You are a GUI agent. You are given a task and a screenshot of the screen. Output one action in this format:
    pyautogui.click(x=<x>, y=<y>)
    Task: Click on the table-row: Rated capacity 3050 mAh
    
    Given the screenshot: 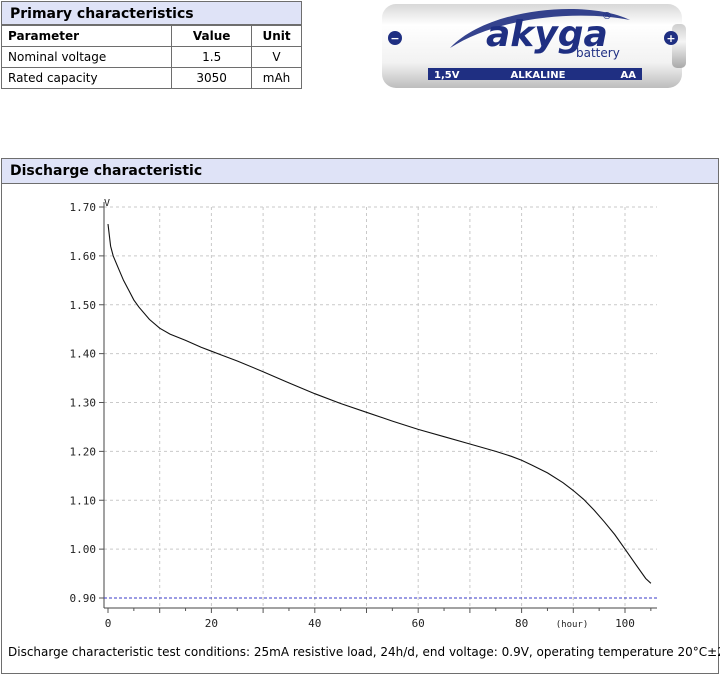 What is the action you would take?
    pyautogui.click(x=151, y=78)
    